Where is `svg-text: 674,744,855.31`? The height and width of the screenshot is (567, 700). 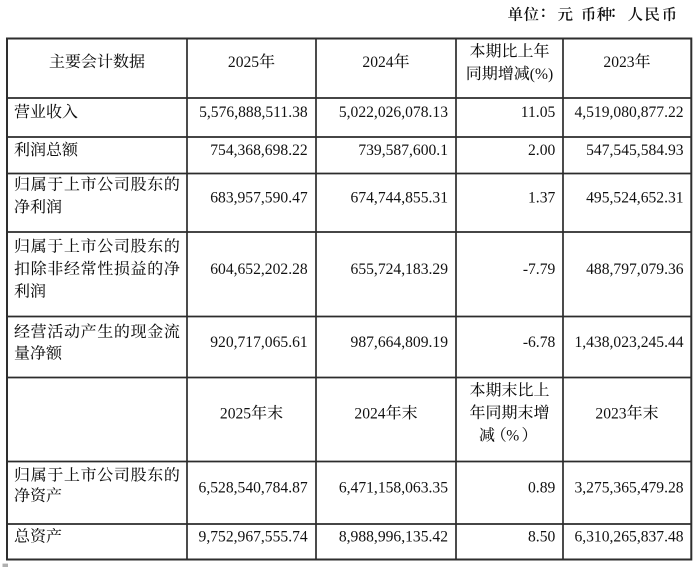 svg-text: 674,744,855.31 is located at coordinates (399, 198).